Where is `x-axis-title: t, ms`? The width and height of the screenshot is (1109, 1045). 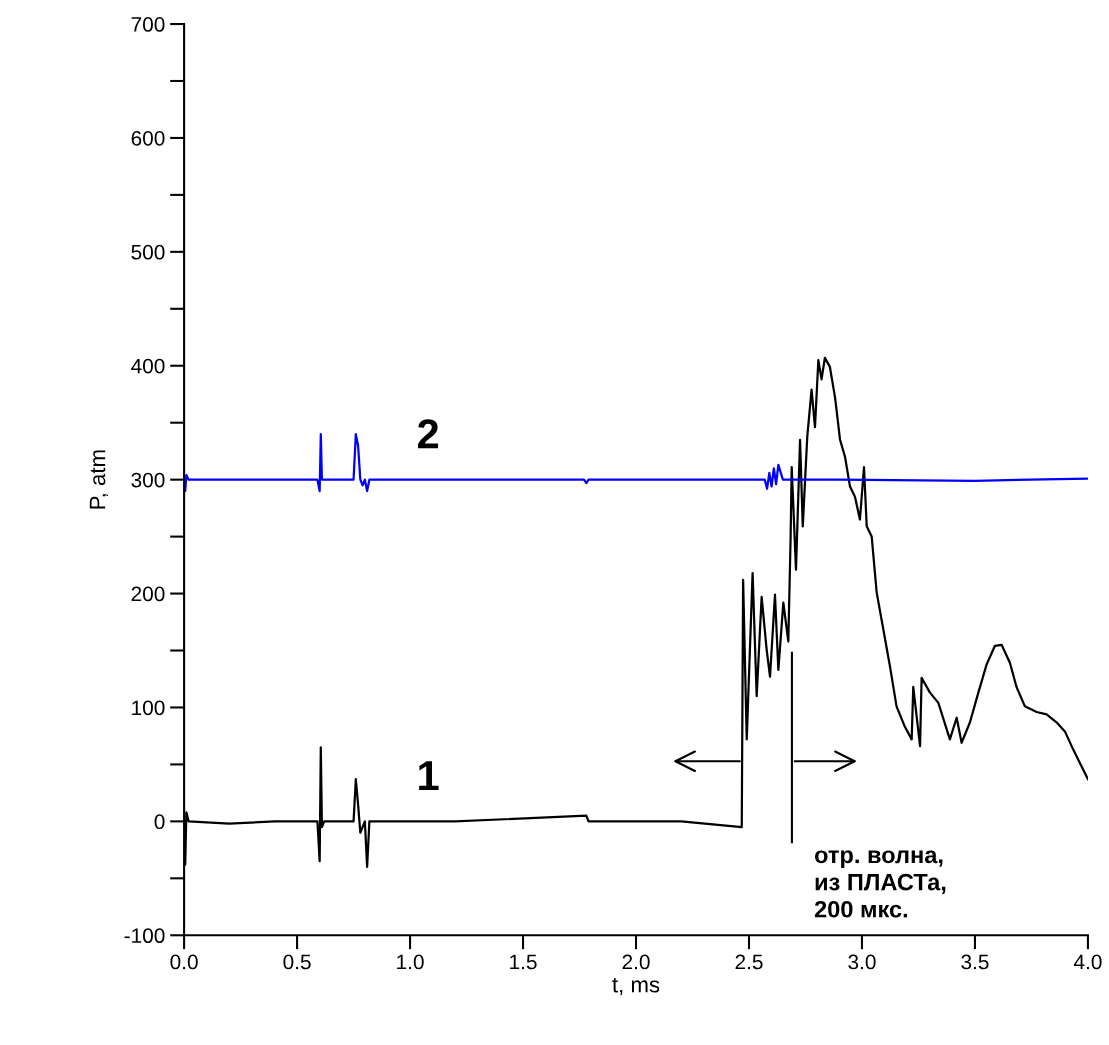
x-axis-title: t, ms is located at coordinates (636, 986).